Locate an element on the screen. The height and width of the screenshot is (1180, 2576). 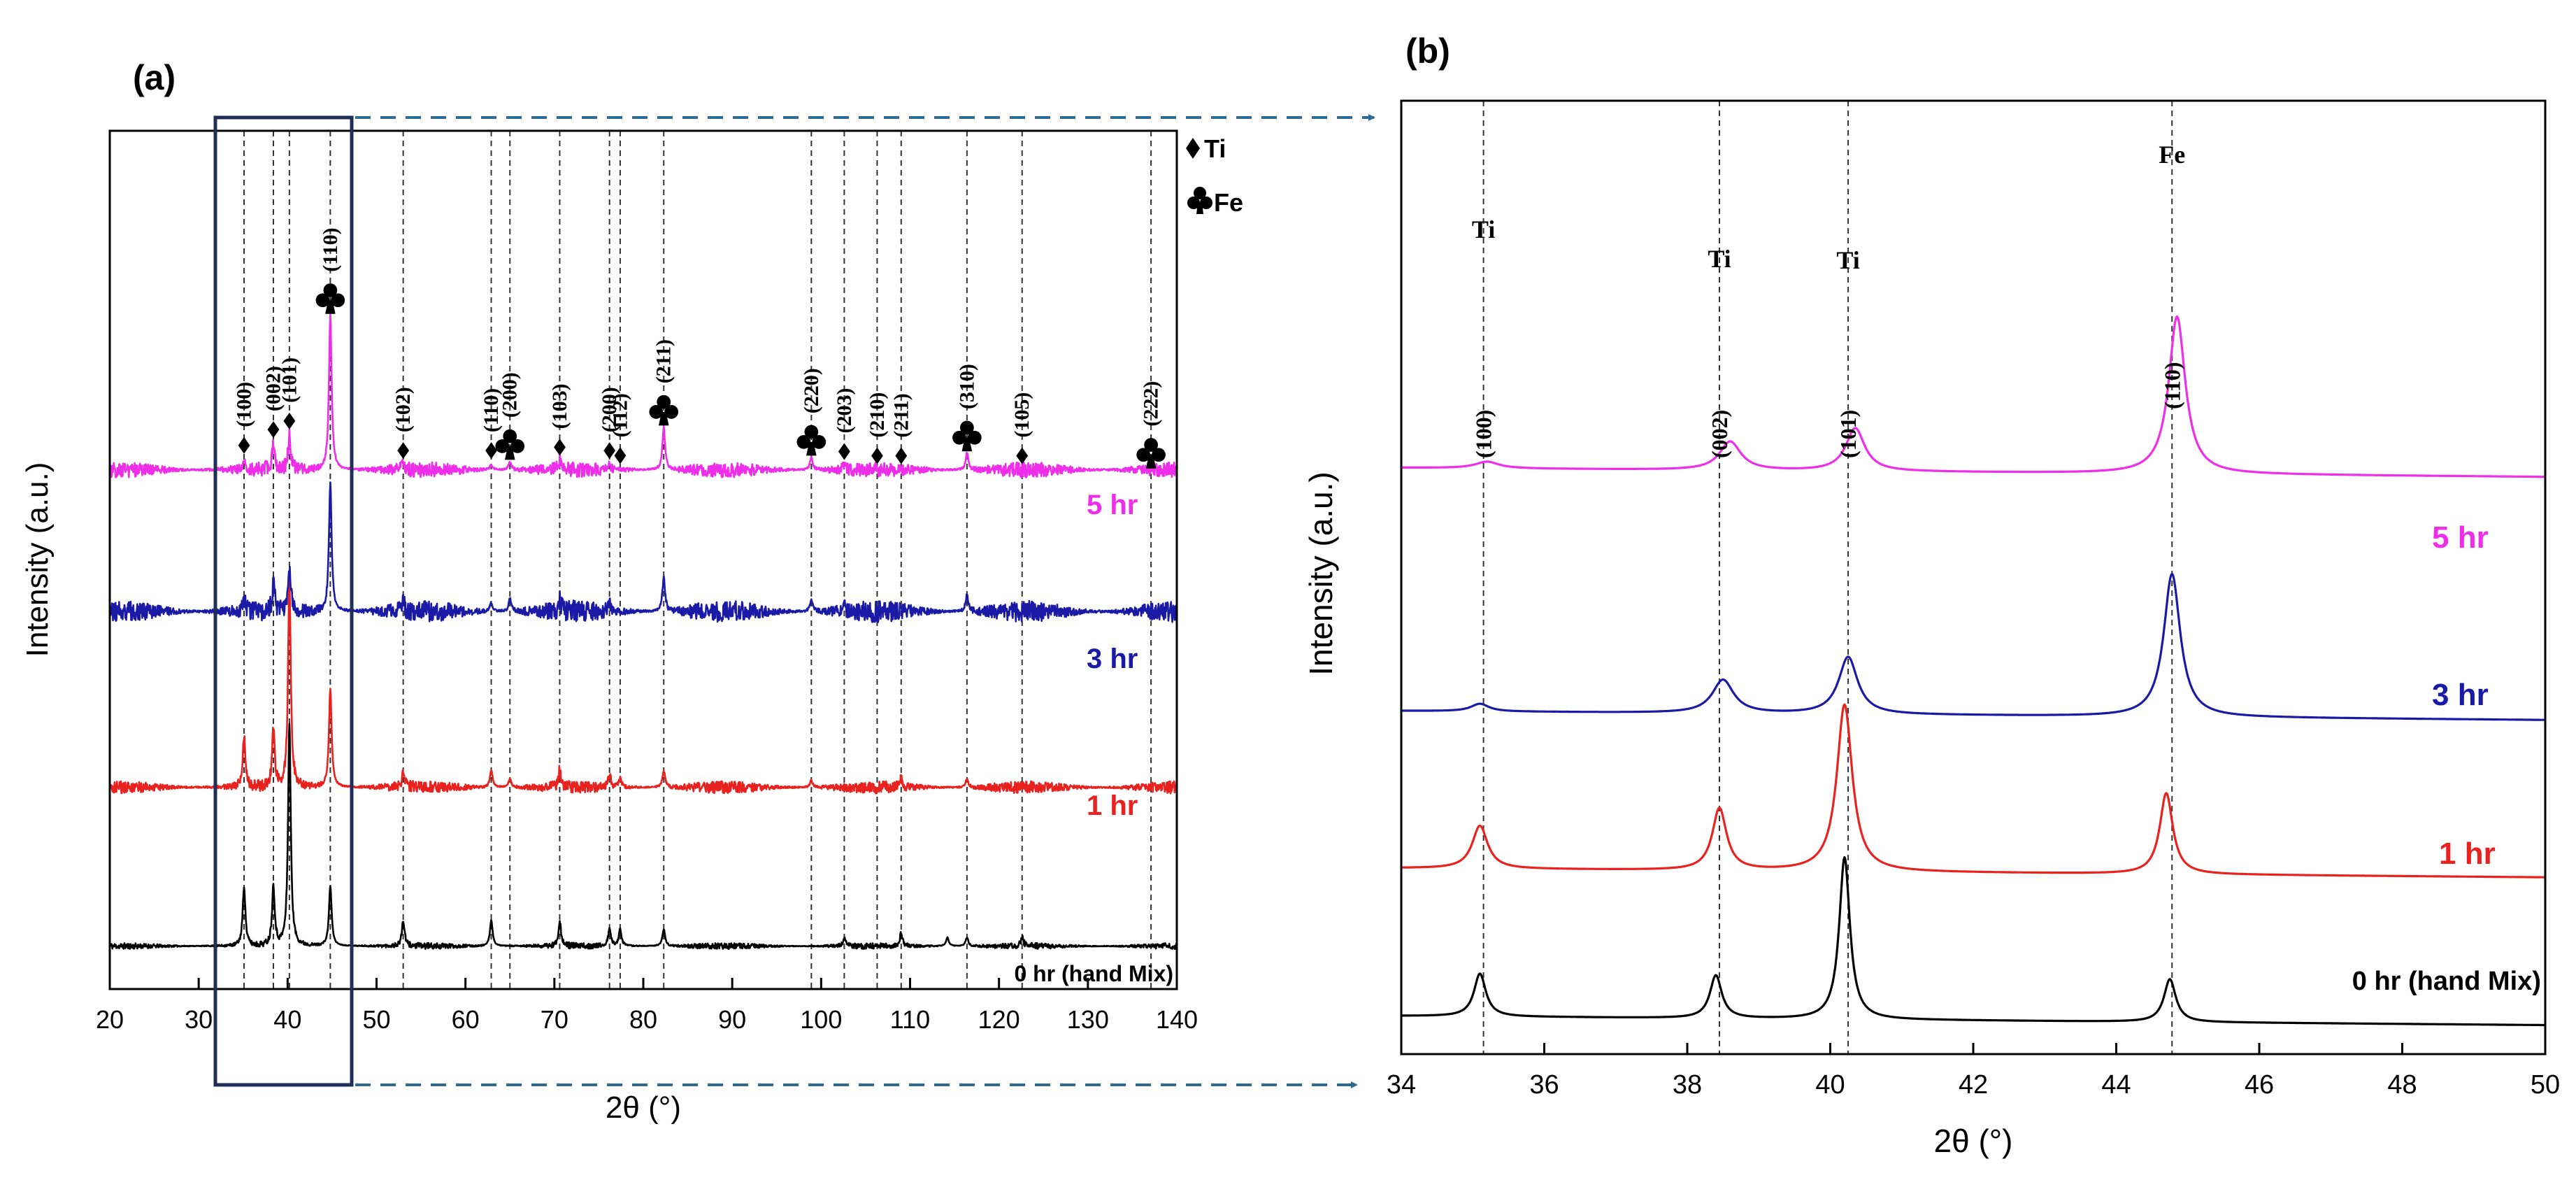
panel-a-label: (a) is located at coordinates (154, 77).